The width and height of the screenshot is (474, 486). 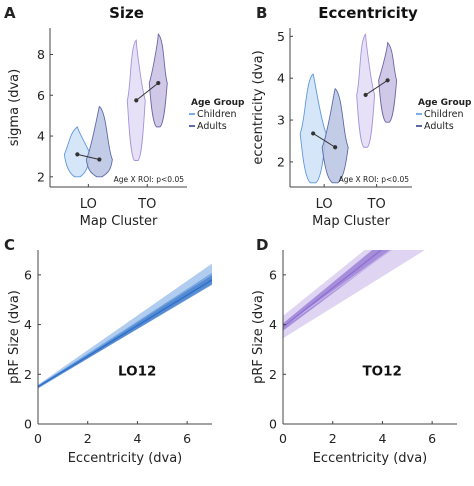 What do you see at coordinates (126, 13) in the screenshot?
I see `panel-title: Size` at bounding box center [126, 13].